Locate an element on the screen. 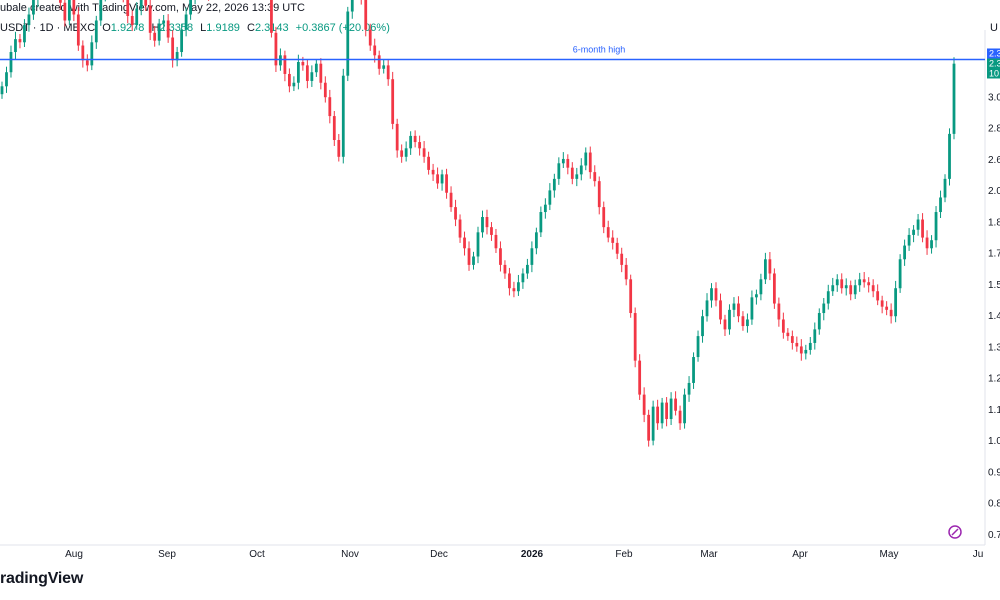 The image size is (1000, 600). tradingview-logo: radingView is located at coordinates (42, 578).